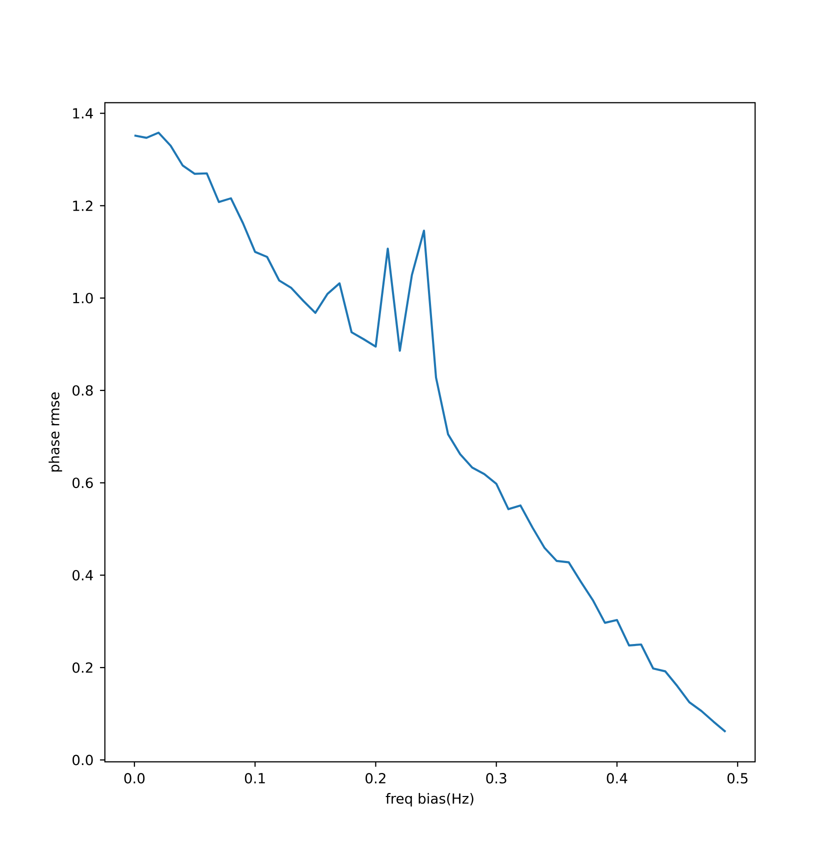 Image resolution: width=839 pixels, height=856 pixels. Describe the element at coordinates (376, 778) in the screenshot. I see `x-tick-label: 0.2` at that location.